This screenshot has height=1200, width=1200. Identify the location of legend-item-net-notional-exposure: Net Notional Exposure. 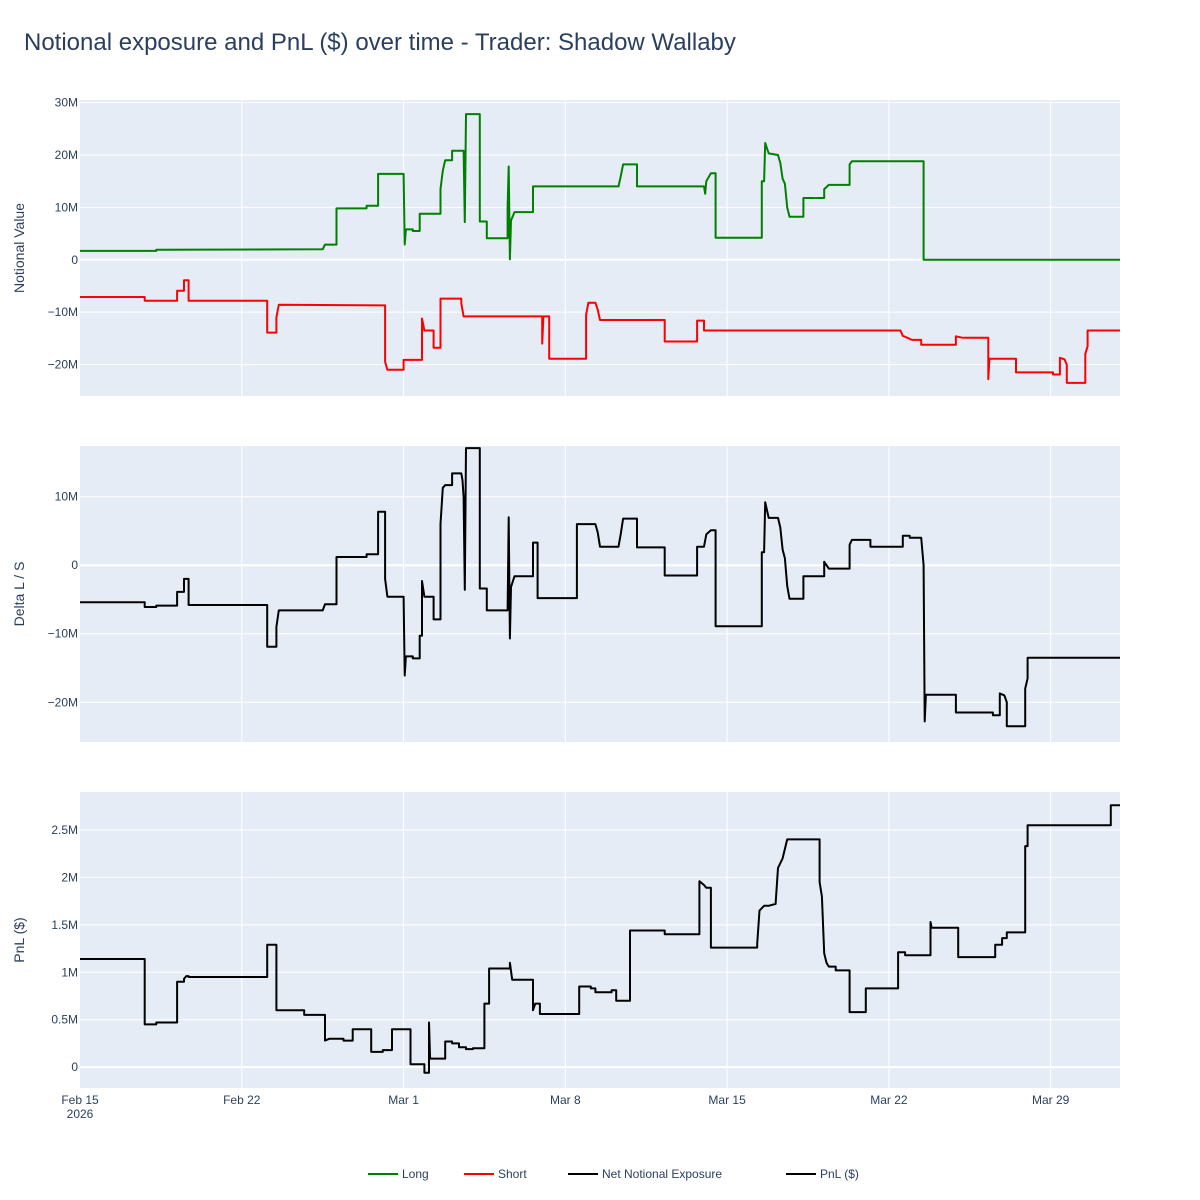
(645, 1174).